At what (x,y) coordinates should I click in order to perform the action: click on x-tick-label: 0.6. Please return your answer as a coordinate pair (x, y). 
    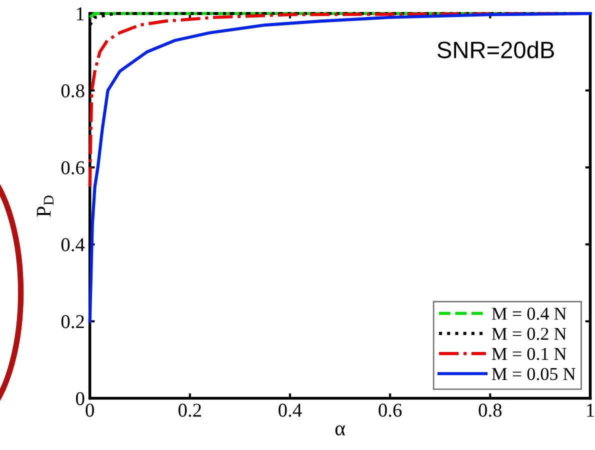
    Looking at the image, I should click on (390, 410).